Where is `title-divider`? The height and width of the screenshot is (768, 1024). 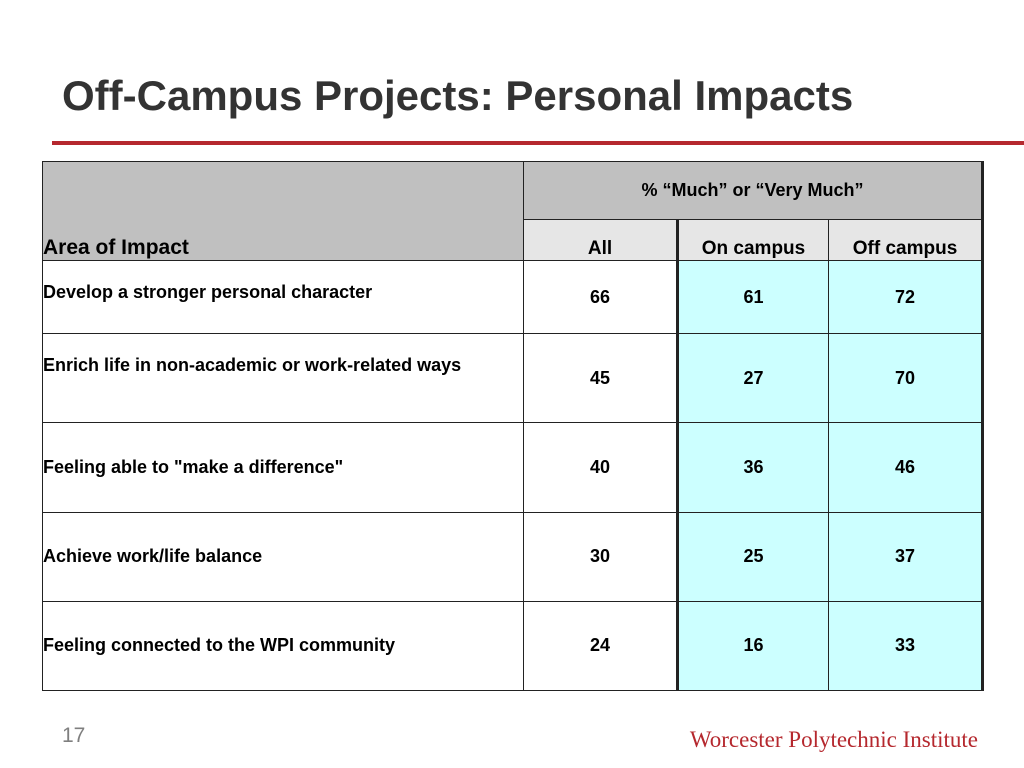
title-divider is located at coordinates (538, 143).